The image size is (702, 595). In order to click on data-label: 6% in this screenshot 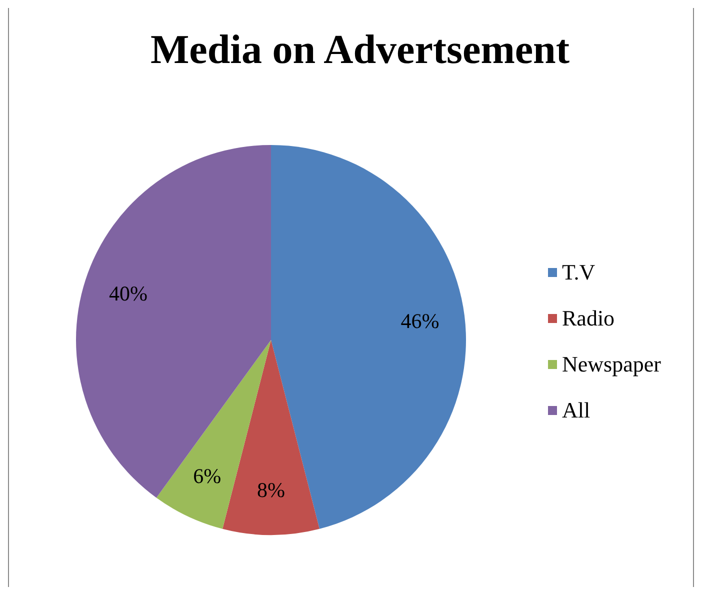, I will do `click(207, 476)`.